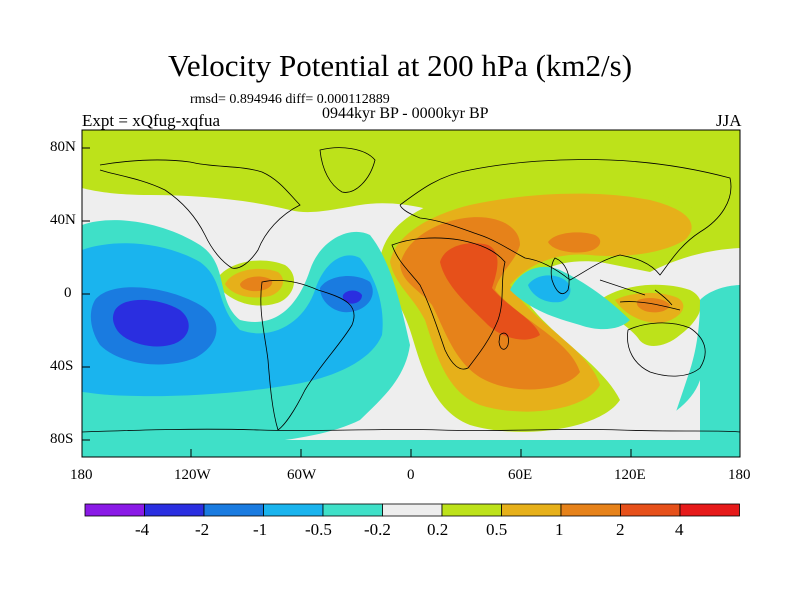 Image resolution: width=800 pixels, height=600 pixels. Describe the element at coordinates (347, 170) in the screenshot. I see `coast-greenland` at that location.